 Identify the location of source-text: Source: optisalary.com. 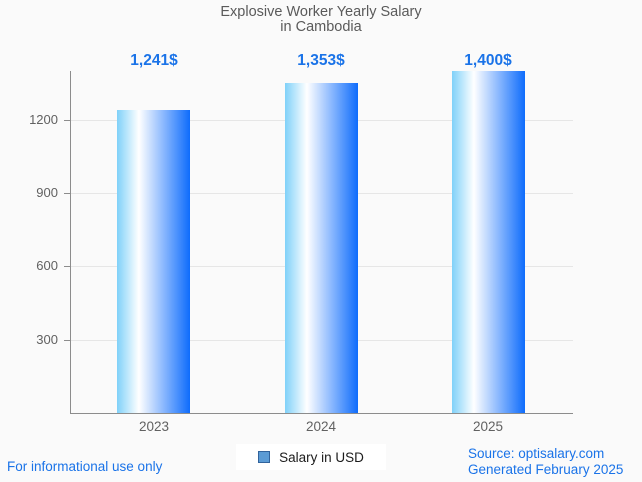
(536, 453).